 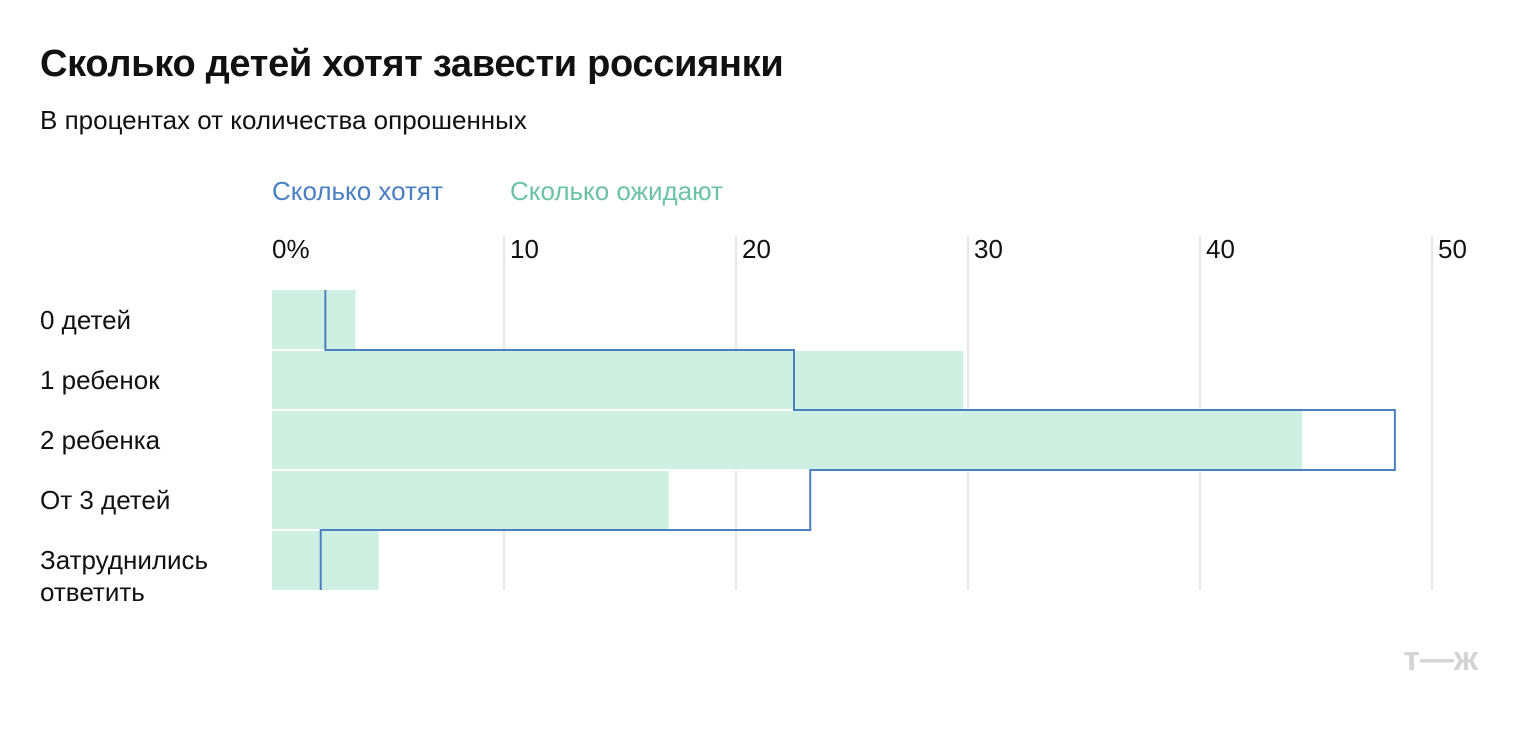 I want to click on x-tick-label: 30, so click(x=988, y=249).